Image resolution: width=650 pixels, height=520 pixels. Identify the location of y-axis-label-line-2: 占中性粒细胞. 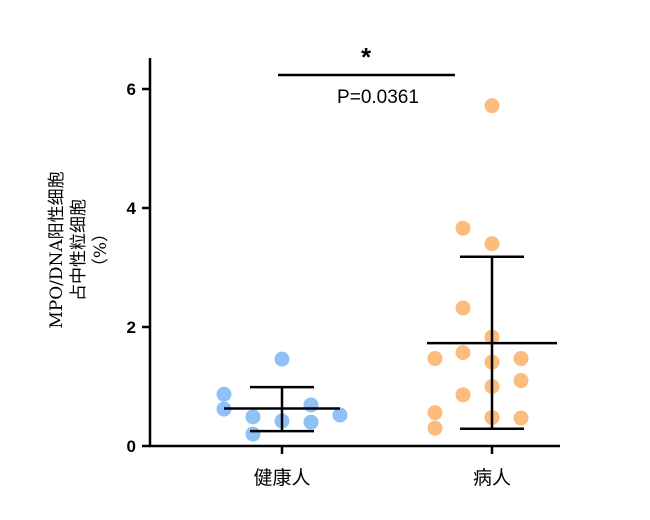
(79, 250).